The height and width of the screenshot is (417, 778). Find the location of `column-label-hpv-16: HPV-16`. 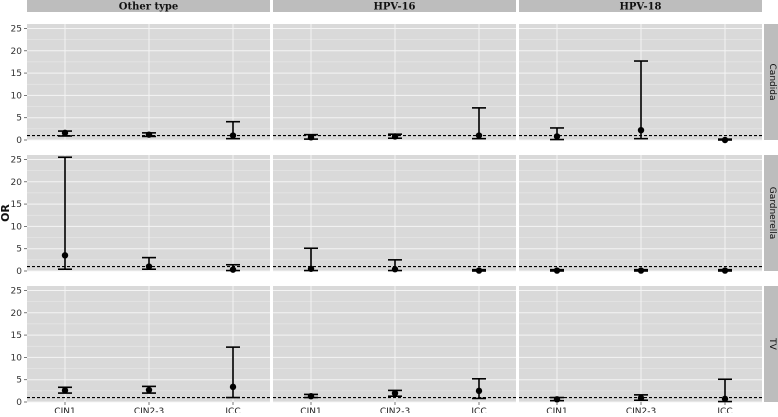

column-label-hpv-16: HPV-16 is located at coordinates (394, 7).